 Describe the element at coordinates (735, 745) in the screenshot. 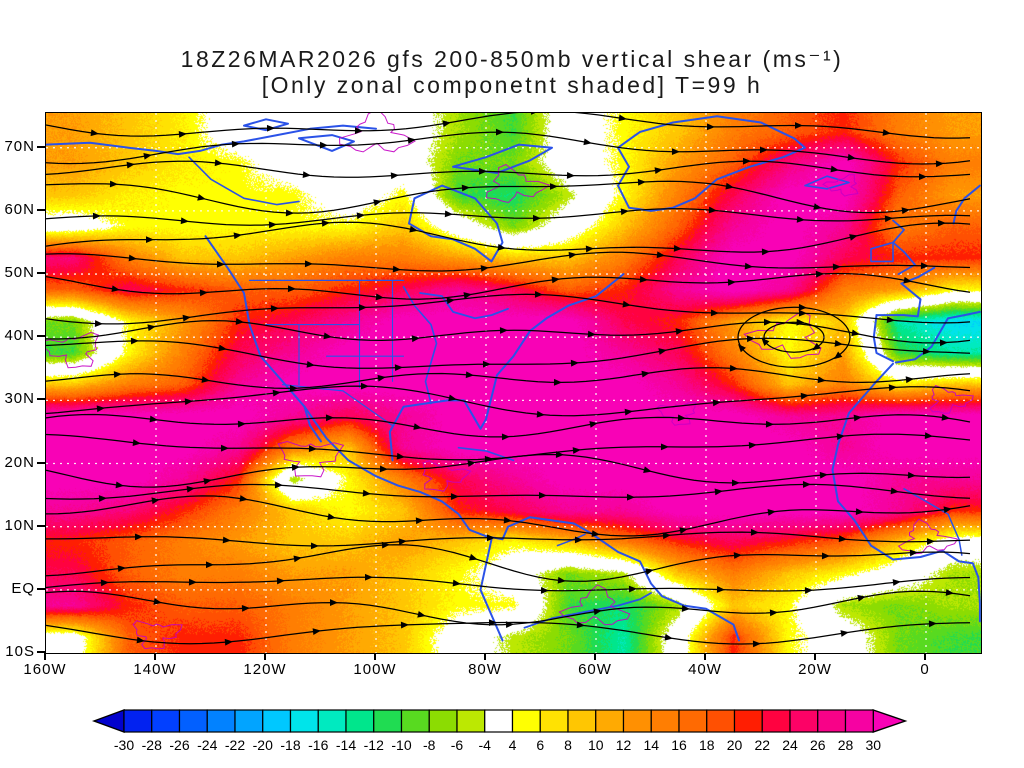

I see `colorbar-tick-label: 20` at that location.